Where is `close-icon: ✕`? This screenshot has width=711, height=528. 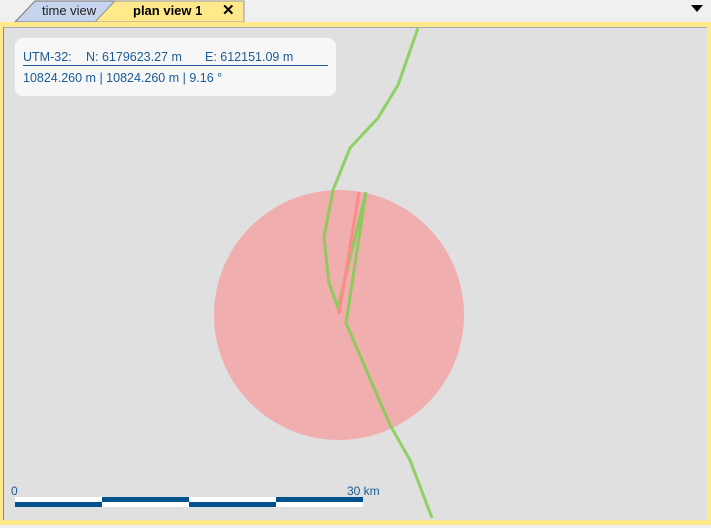 close-icon: ✕ is located at coordinates (228, 10).